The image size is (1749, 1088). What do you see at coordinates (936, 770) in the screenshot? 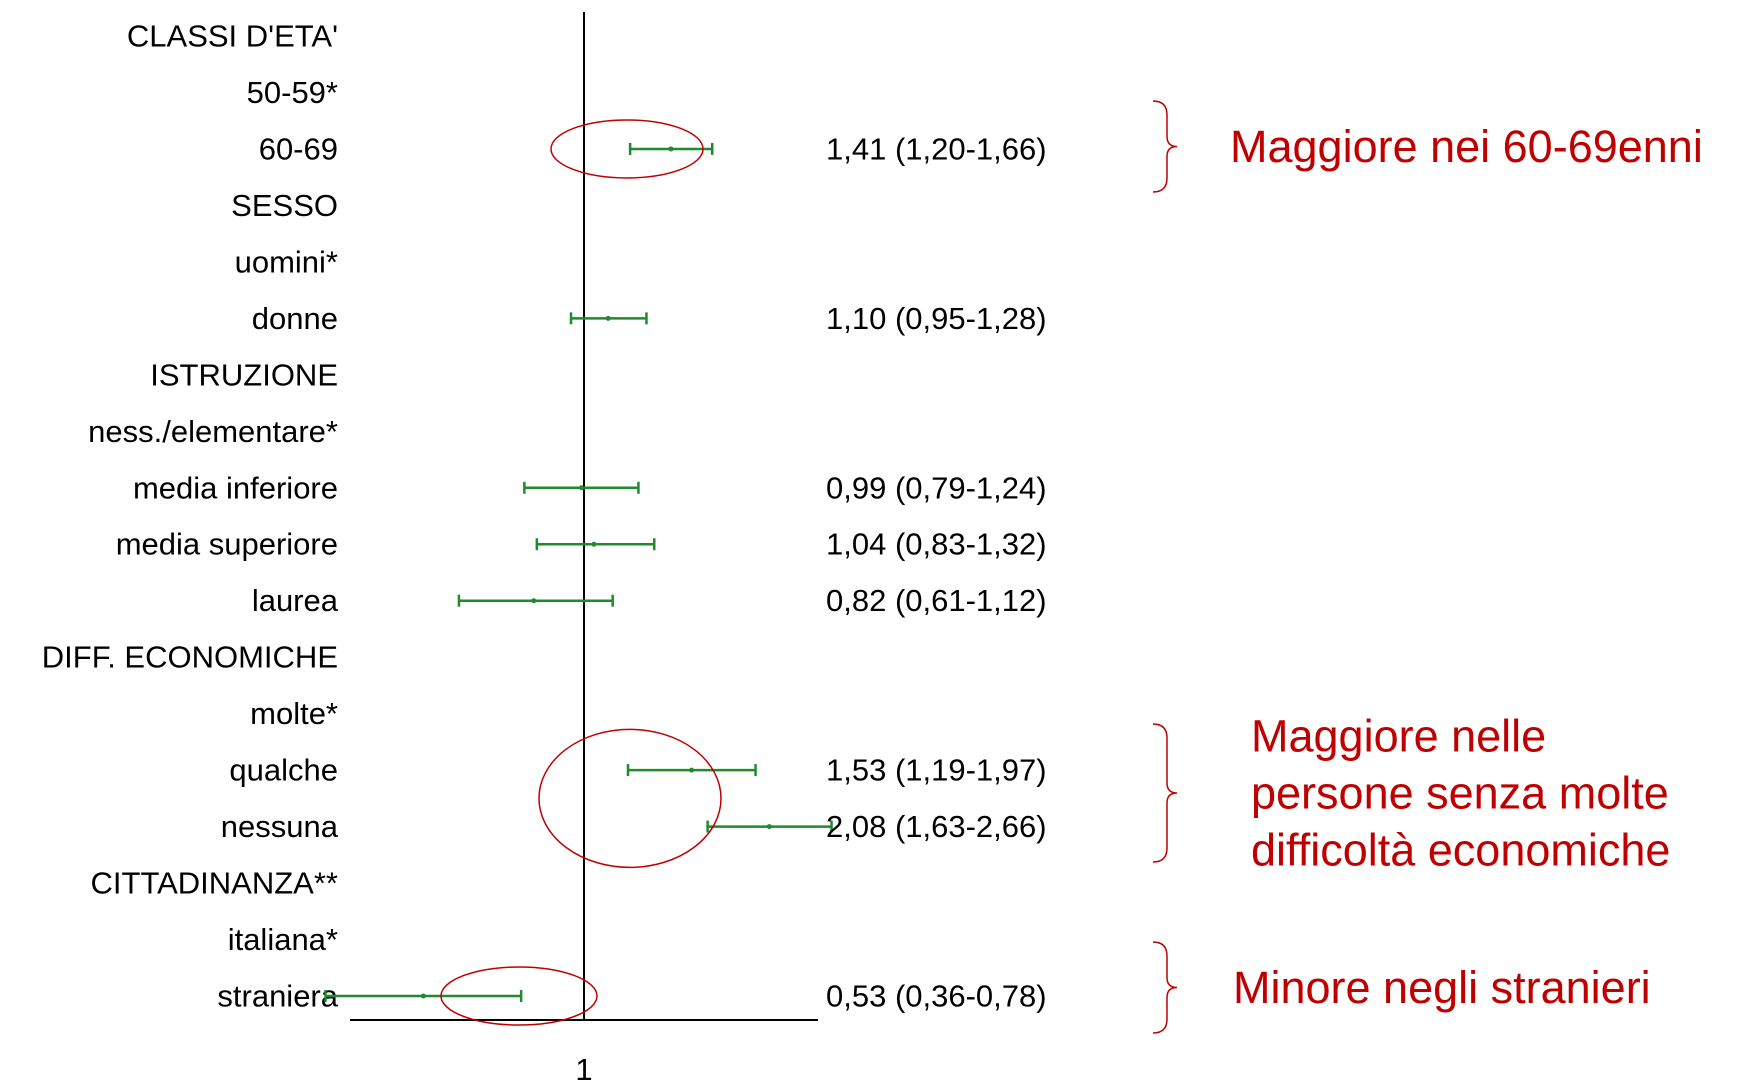
I see `or-ci-label: 1,53 (1,19-1,97)` at bounding box center [936, 770].